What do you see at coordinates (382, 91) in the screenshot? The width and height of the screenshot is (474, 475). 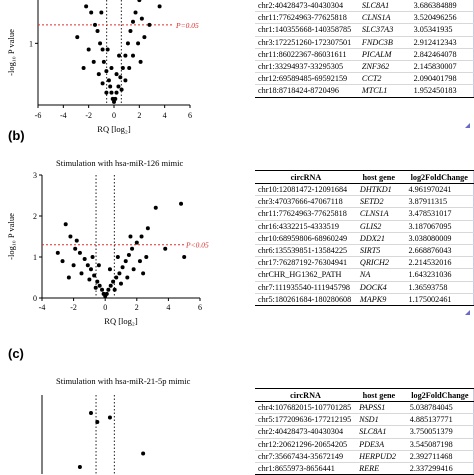 I see `table-cell: MTCL1` at bounding box center [382, 91].